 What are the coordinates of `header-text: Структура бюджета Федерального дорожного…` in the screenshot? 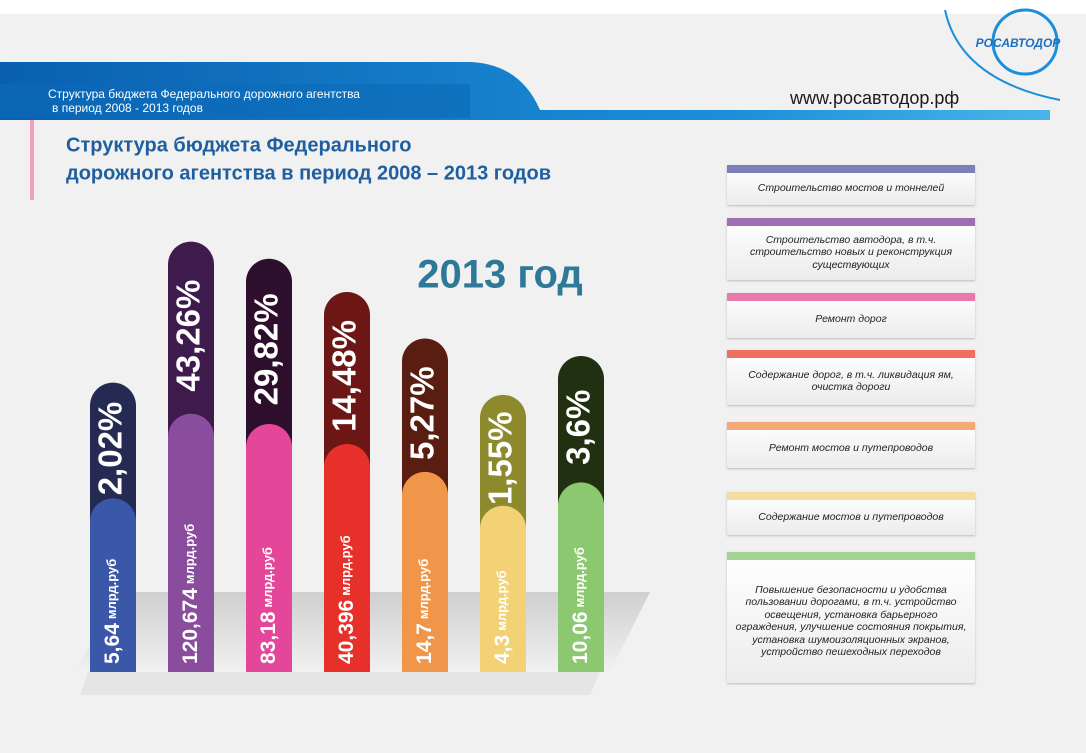 It's located at (204, 94).